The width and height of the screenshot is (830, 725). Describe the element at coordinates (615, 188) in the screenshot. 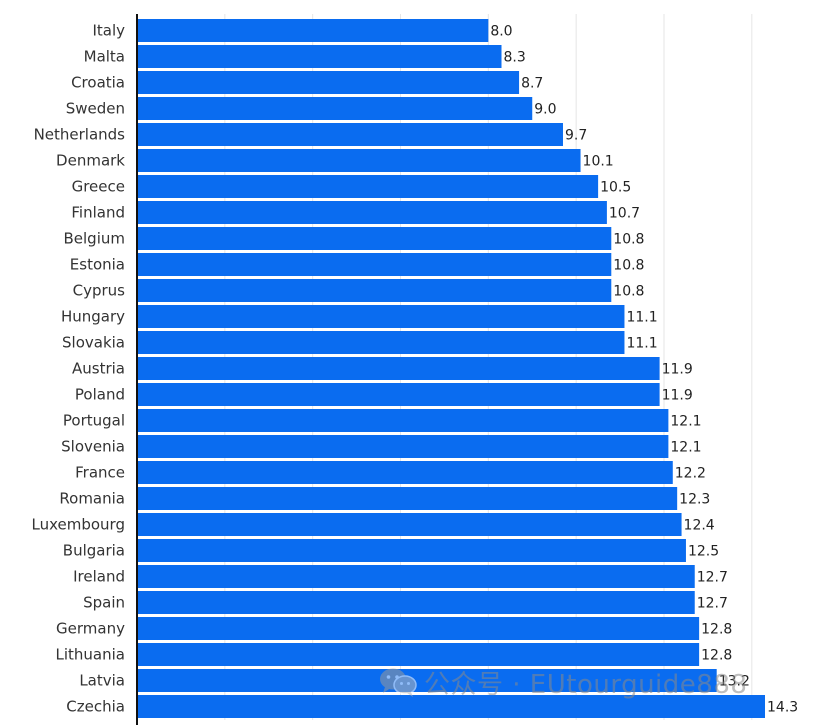

I see `value-label: 10.5` at that location.